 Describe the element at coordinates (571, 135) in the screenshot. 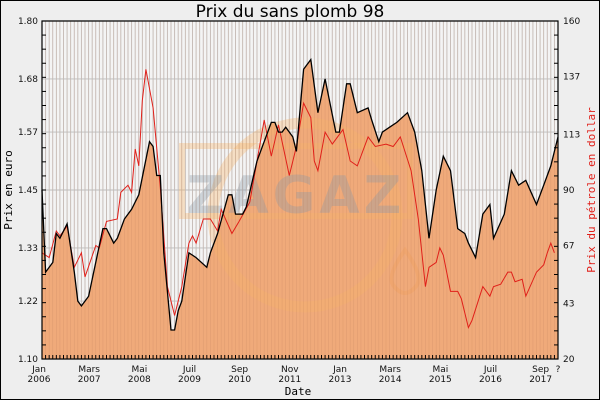

I see `y2-tick-label: 113` at that location.